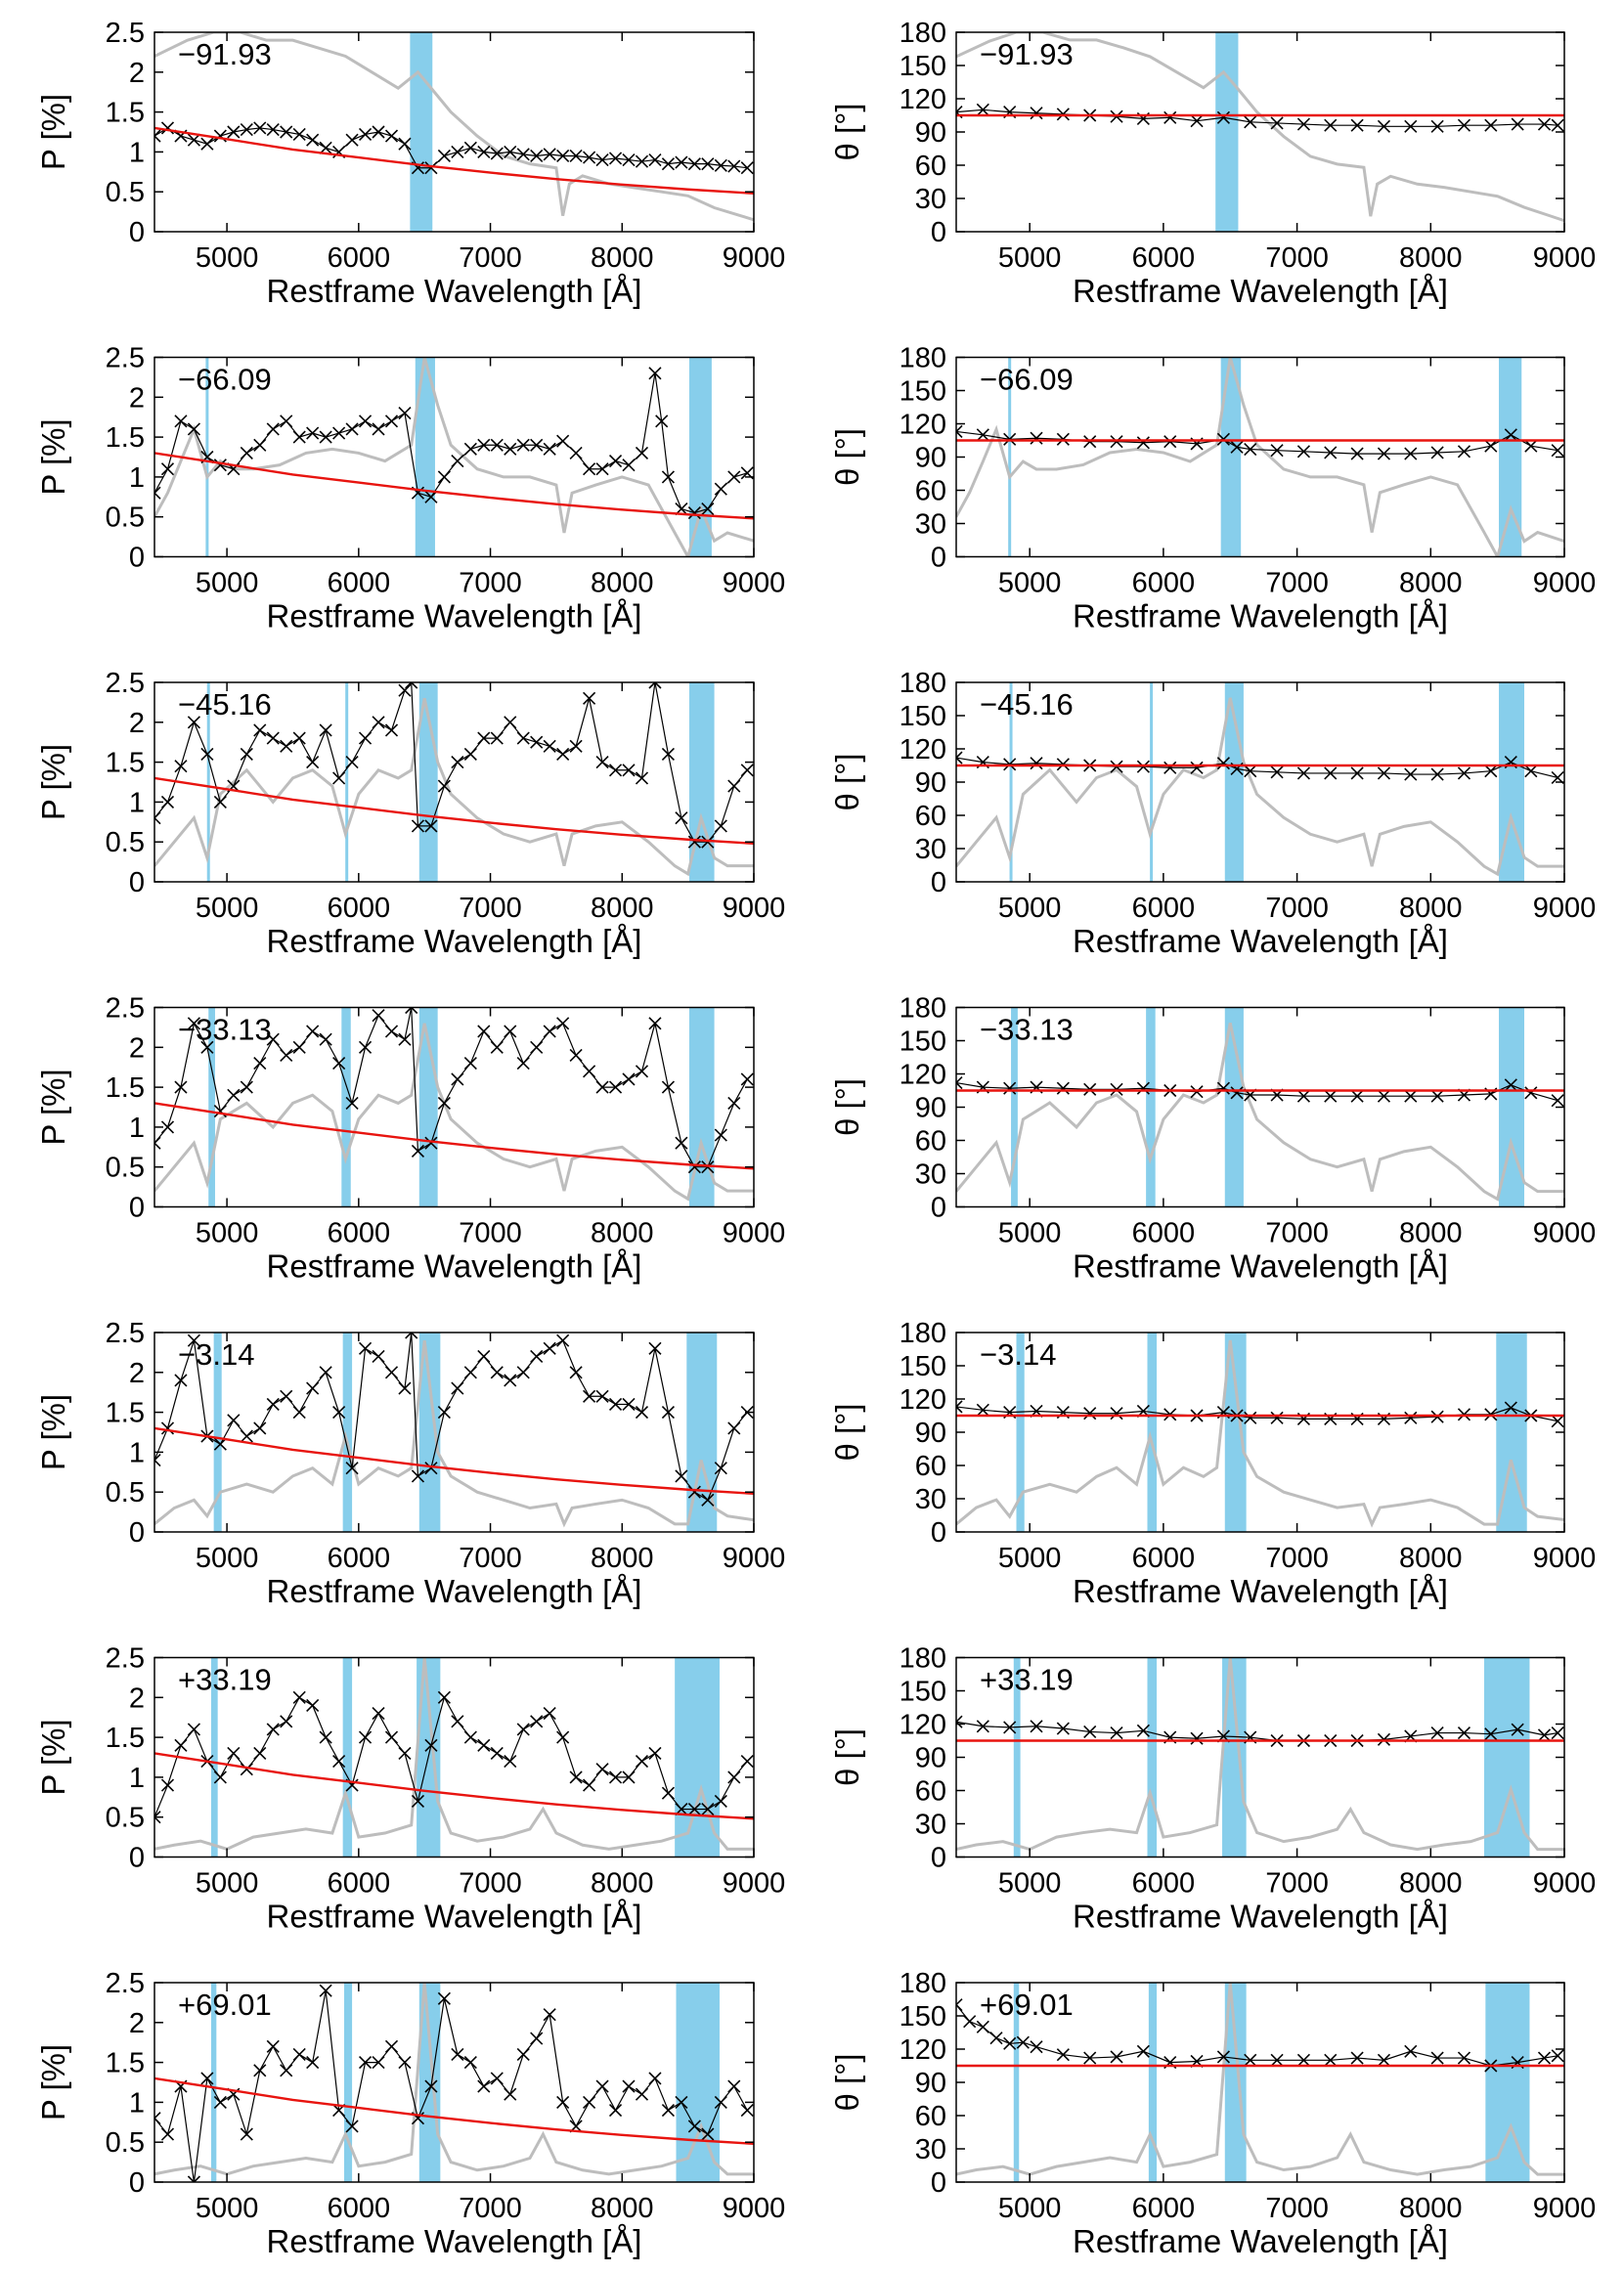  Describe the element at coordinates (455, 2241) in the screenshot. I see `x-axis-label: Restframe Wavelength [Å]` at that location.